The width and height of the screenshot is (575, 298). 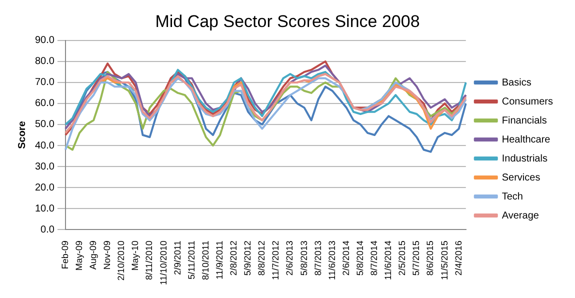 What do you see at coordinates (22, 134) in the screenshot?
I see `y-axis-title: Score` at bounding box center [22, 134].